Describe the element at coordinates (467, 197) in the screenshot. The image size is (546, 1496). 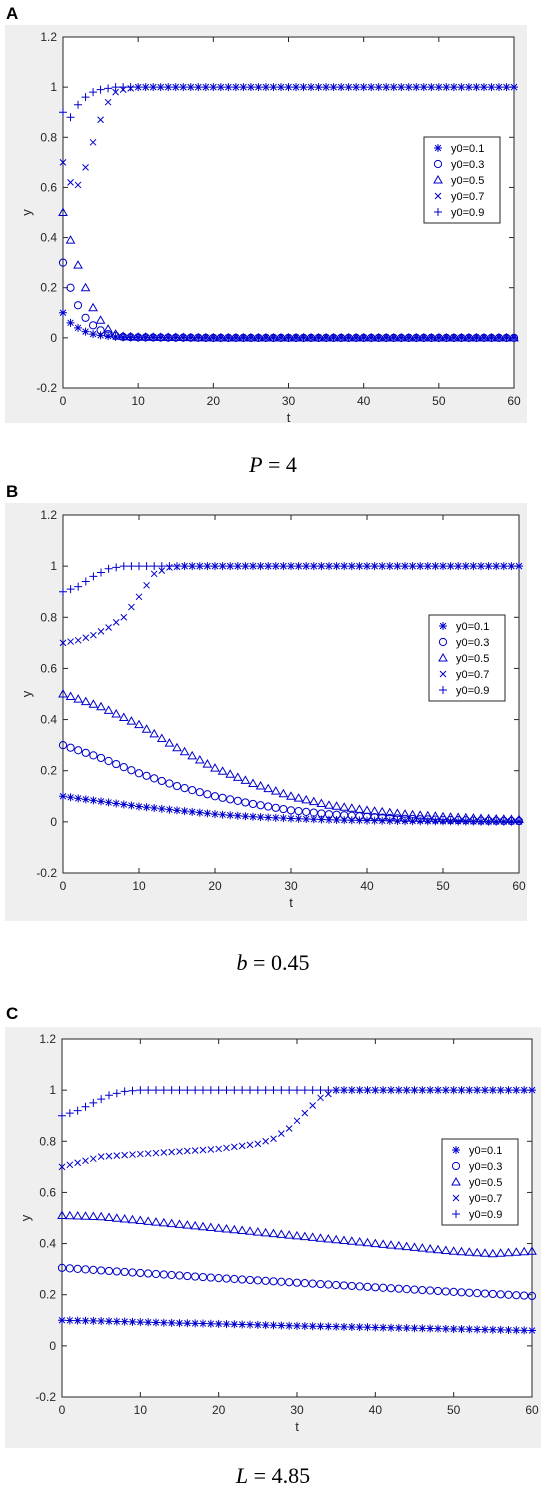
I see `legend-label: y0=0.7` at that location.